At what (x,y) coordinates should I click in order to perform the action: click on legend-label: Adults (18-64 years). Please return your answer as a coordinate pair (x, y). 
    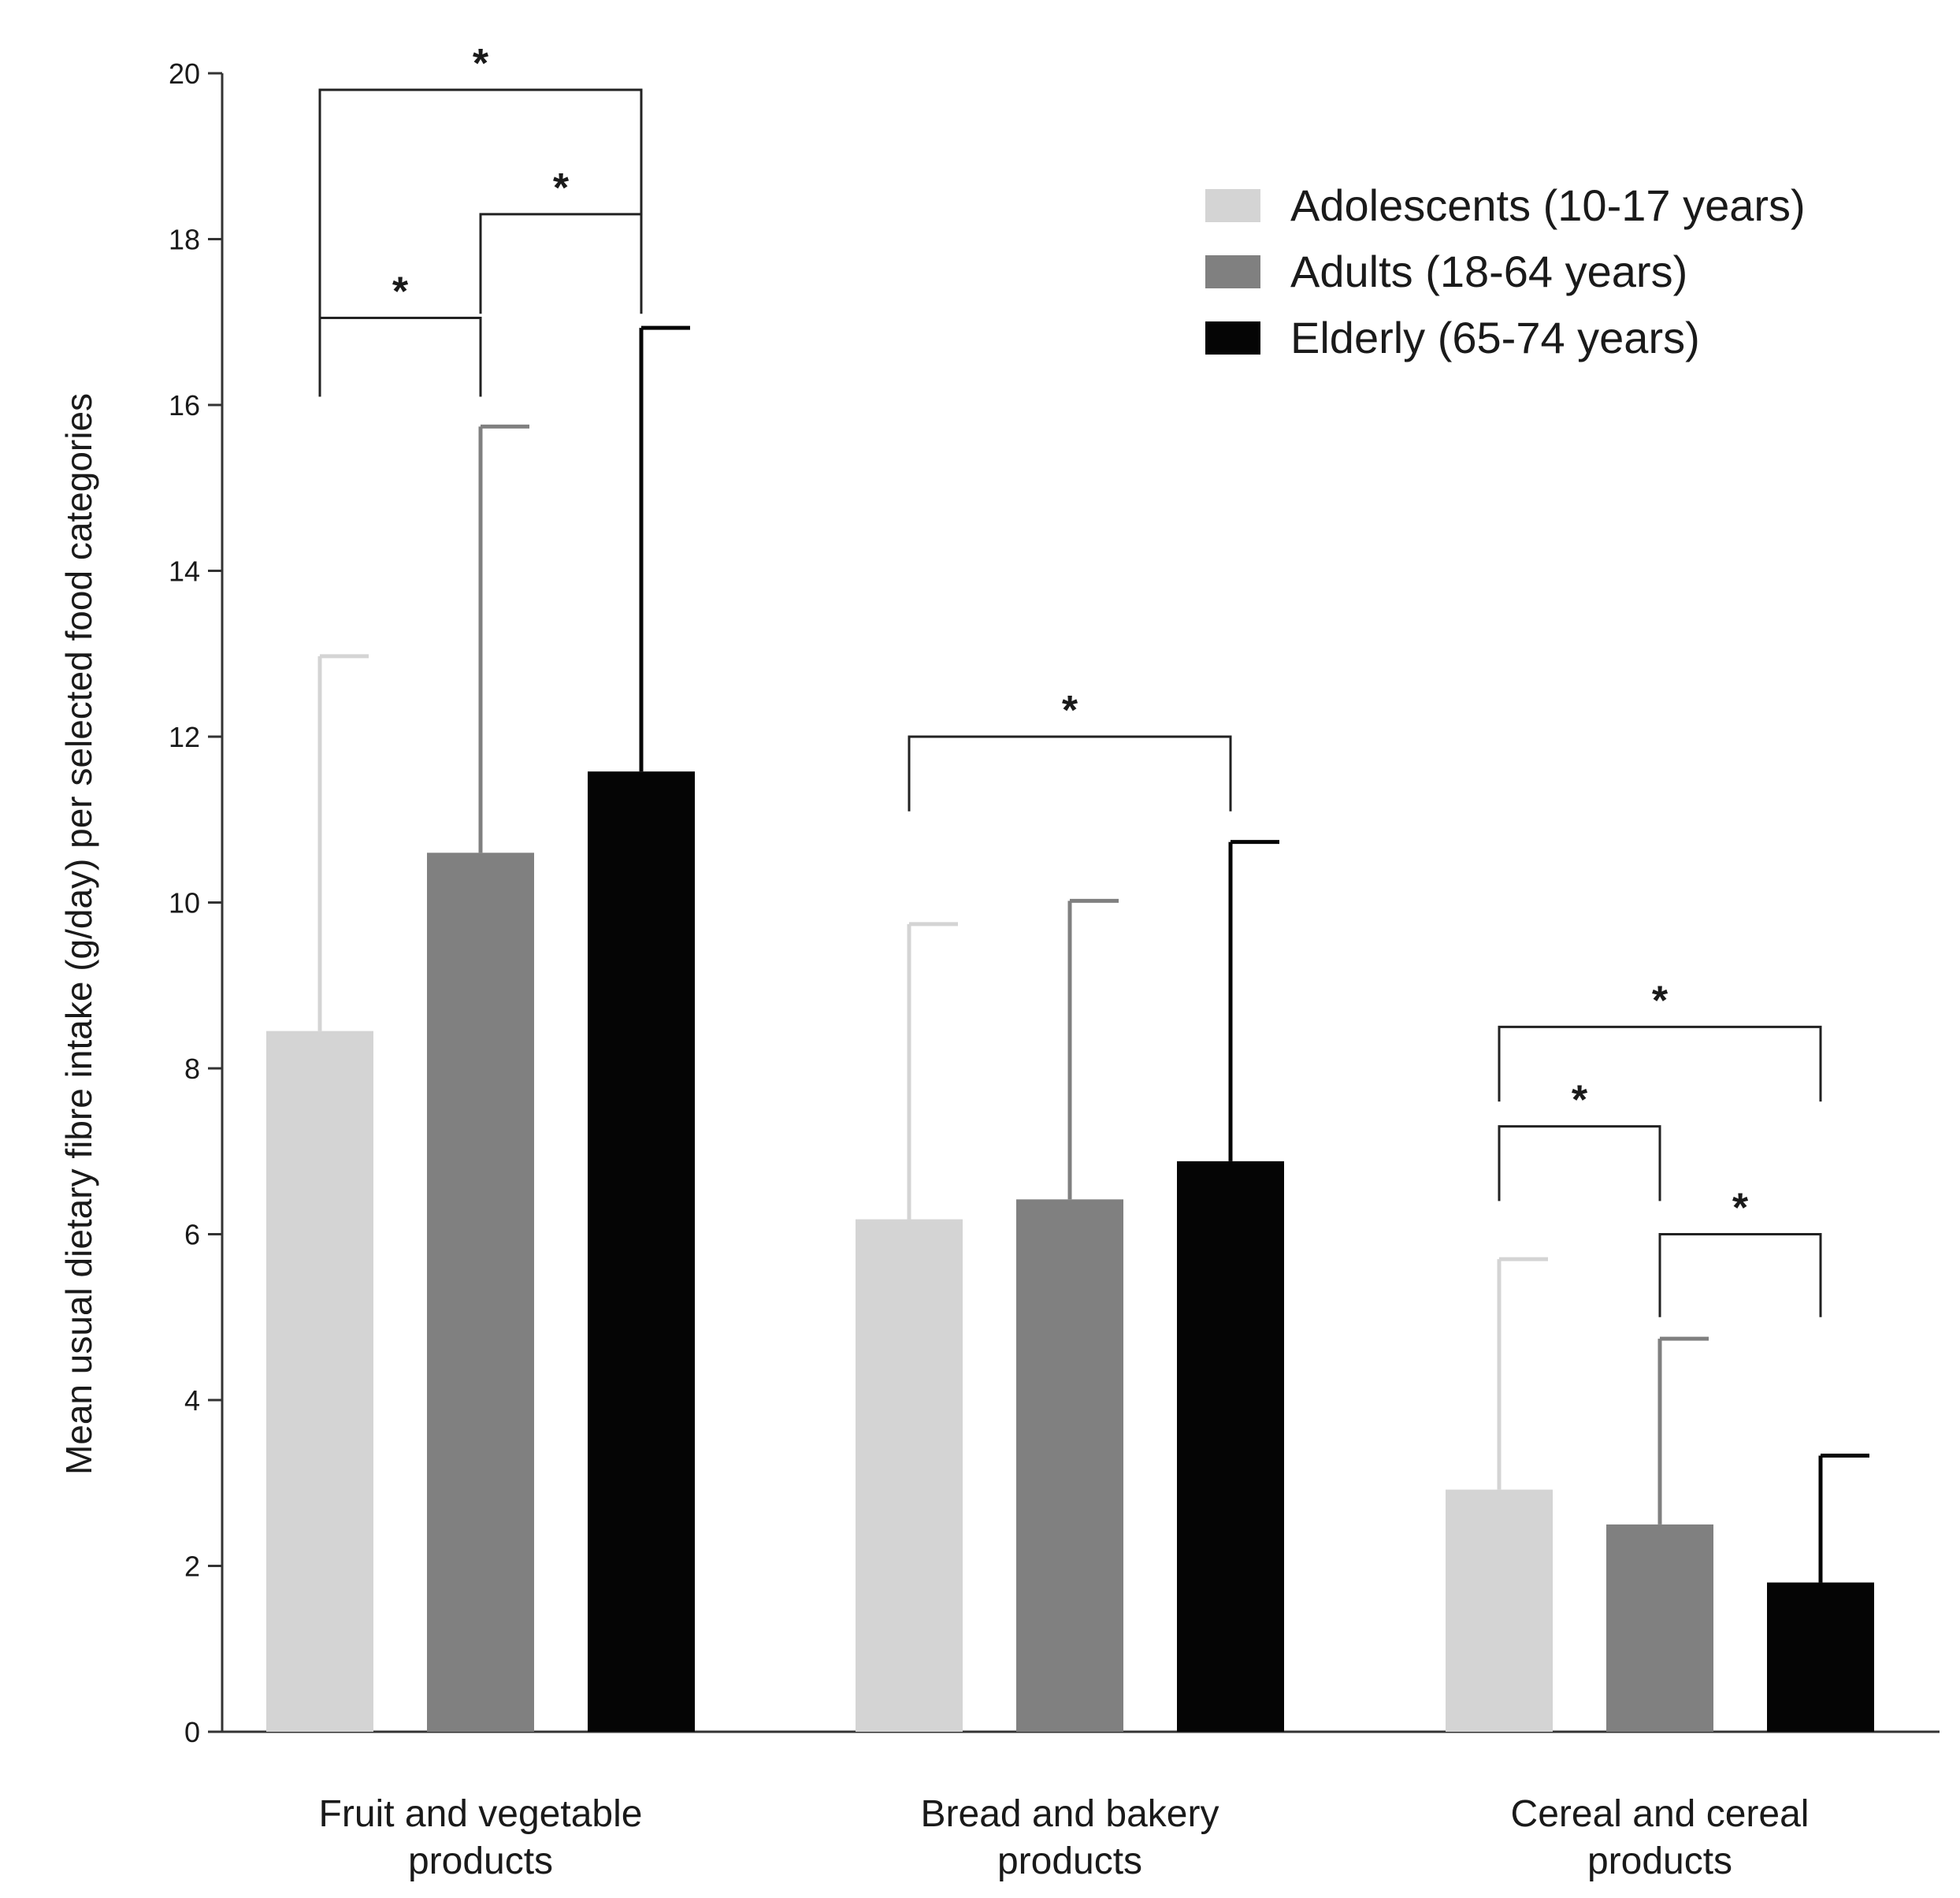
    Looking at the image, I should click on (1488, 271).